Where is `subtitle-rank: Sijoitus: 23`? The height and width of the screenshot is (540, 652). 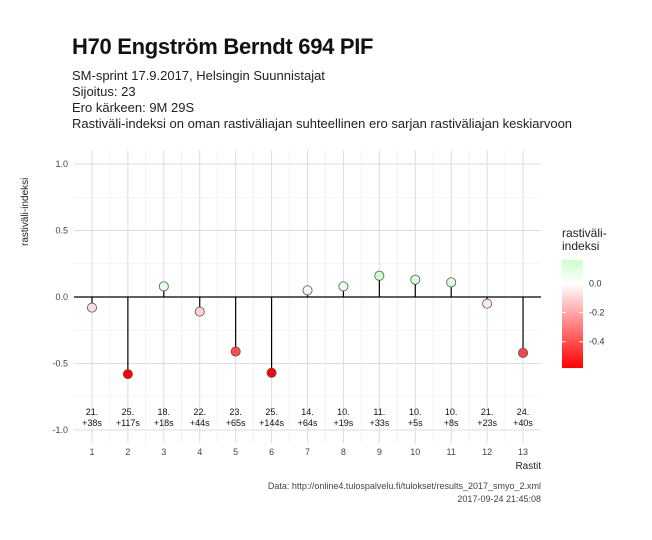 subtitle-rank: Sijoitus: 23 is located at coordinates (104, 91).